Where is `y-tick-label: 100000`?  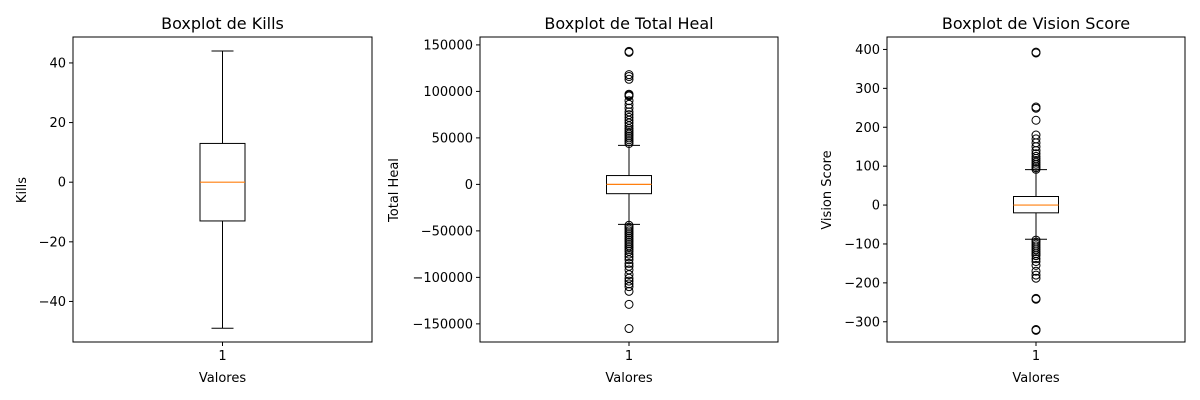 y-tick-label: 100000 is located at coordinates (448, 92).